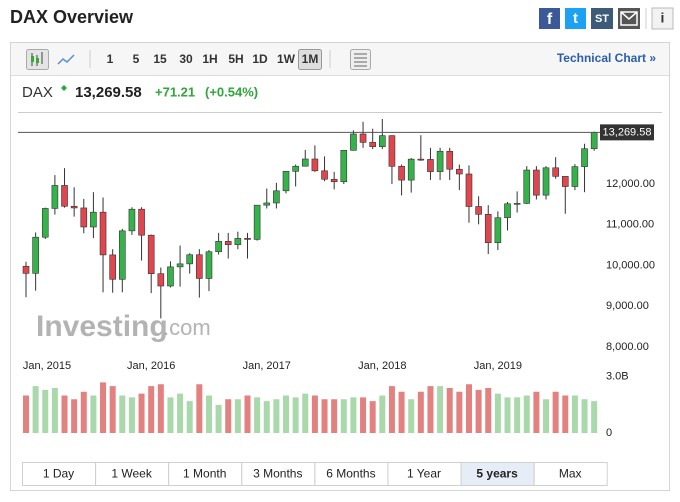  What do you see at coordinates (498, 366) in the screenshot?
I see `x-tick-label: Jan, 2019` at bounding box center [498, 366].